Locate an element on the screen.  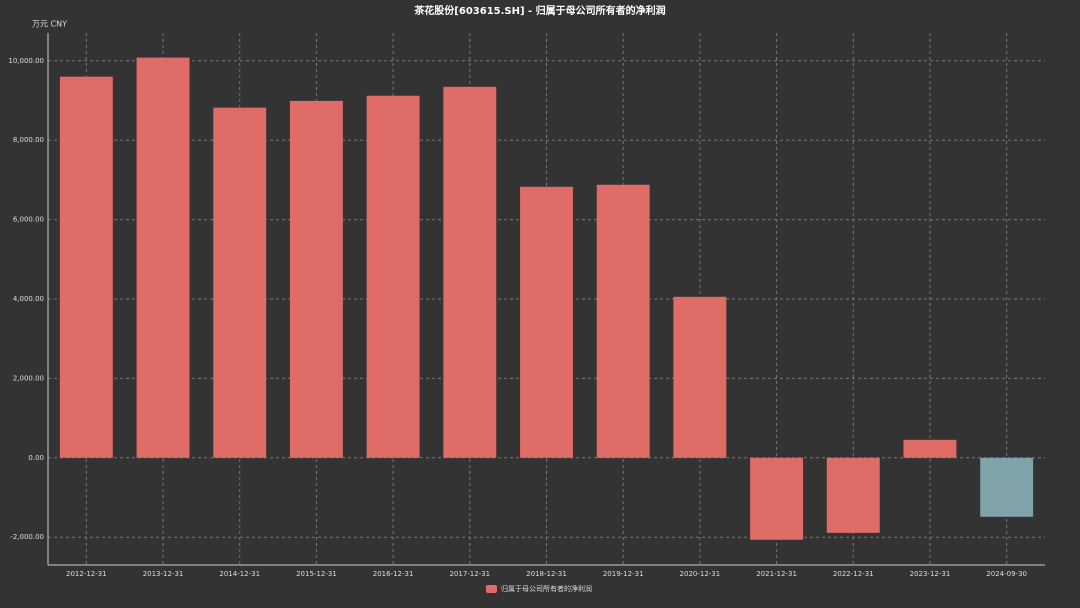
x-tick-label: 2020-12-31 is located at coordinates (700, 574).